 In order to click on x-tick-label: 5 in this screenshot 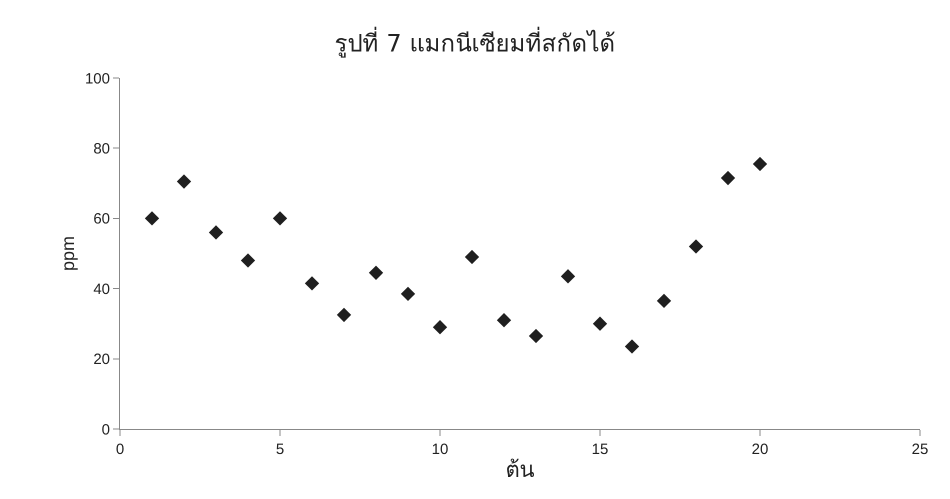, I will do `click(280, 449)`.